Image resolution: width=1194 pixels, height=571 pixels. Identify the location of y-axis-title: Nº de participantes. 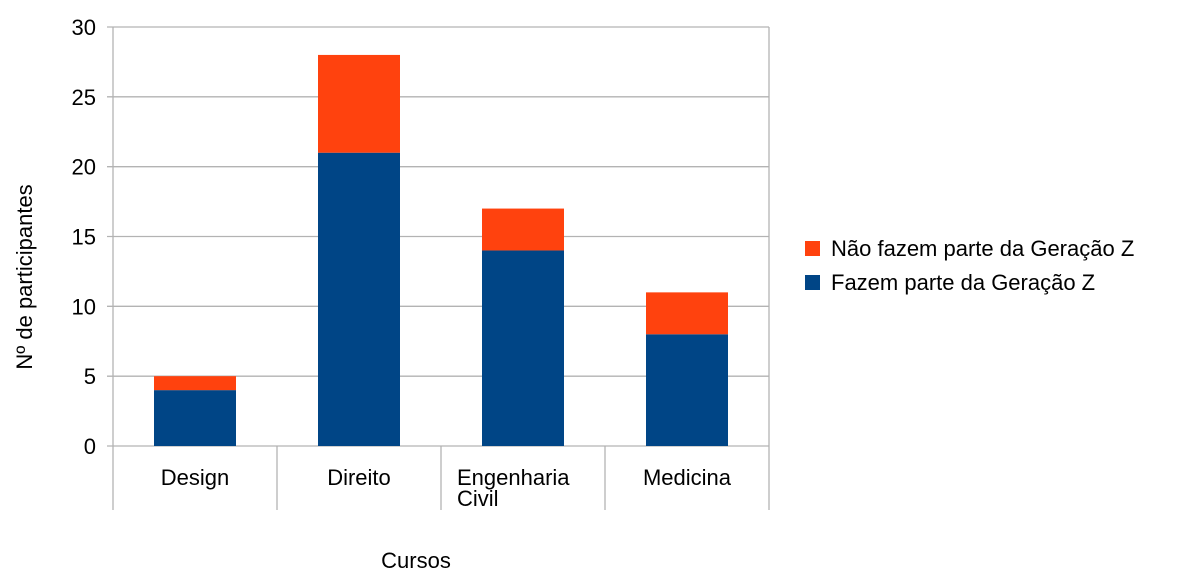
(24, 276).